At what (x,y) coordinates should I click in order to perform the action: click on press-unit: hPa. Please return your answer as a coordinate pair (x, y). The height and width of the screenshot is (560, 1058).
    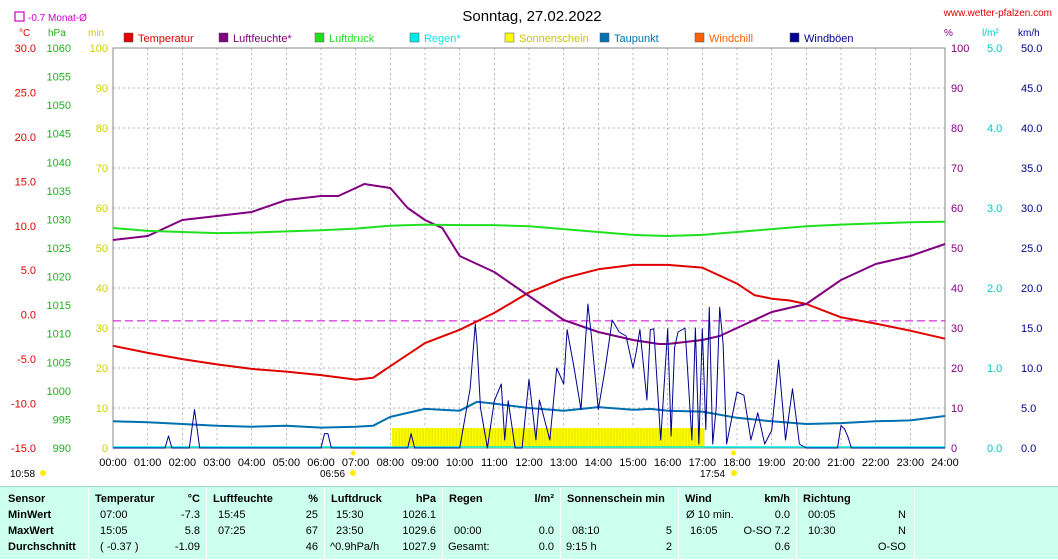
    Looking at the image, I should click on (57, 33).